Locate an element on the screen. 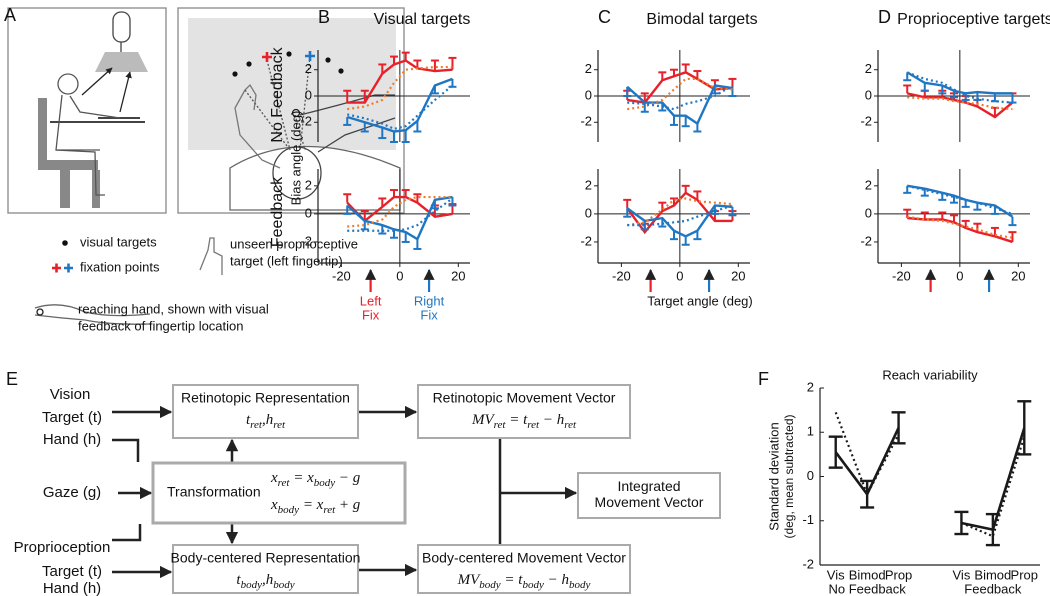 This screenshot has width=1050, height=596. formula-text: + g is located at coordinates (348, 505).